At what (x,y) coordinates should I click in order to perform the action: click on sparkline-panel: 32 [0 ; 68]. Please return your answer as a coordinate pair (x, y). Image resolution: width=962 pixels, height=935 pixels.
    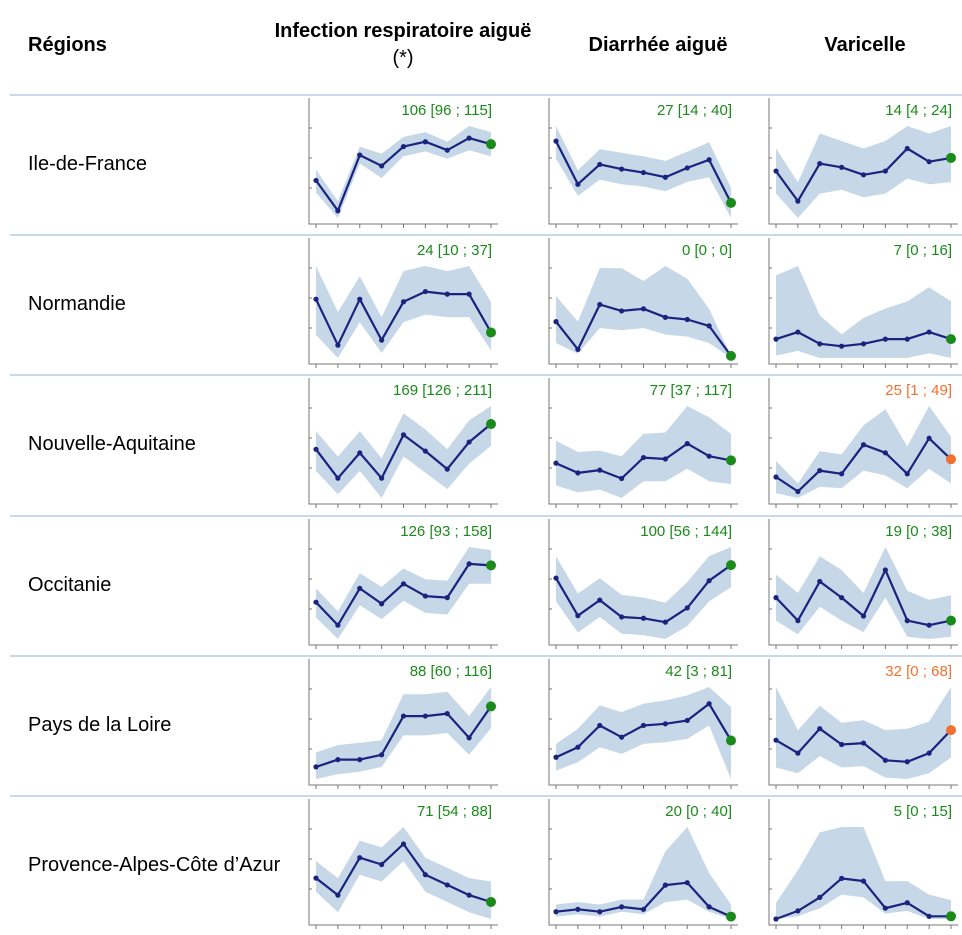
    Looking at the image, I should click on (863, 724).